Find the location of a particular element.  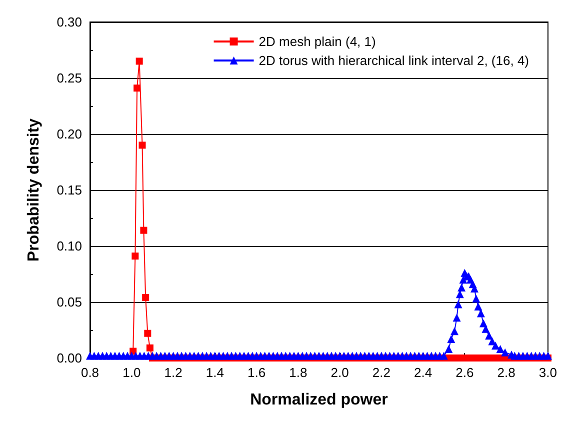

y-tick-label: 0.05 is located at coordinates (69, 302).